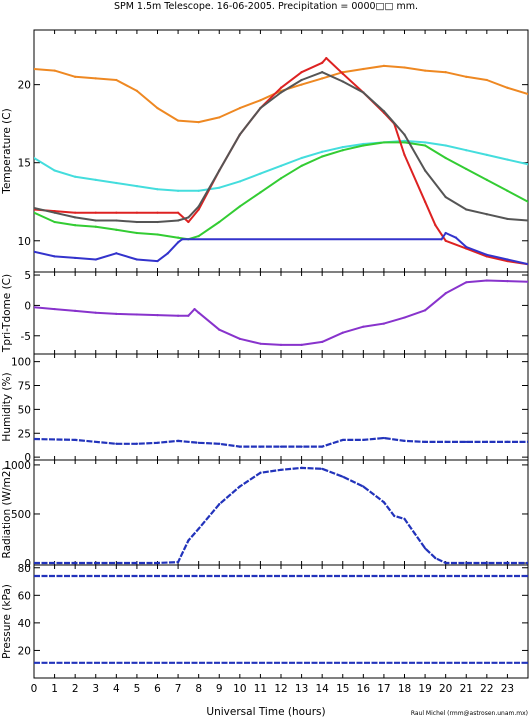  I want to click on x-tick-label: 9, so click(219, 689).